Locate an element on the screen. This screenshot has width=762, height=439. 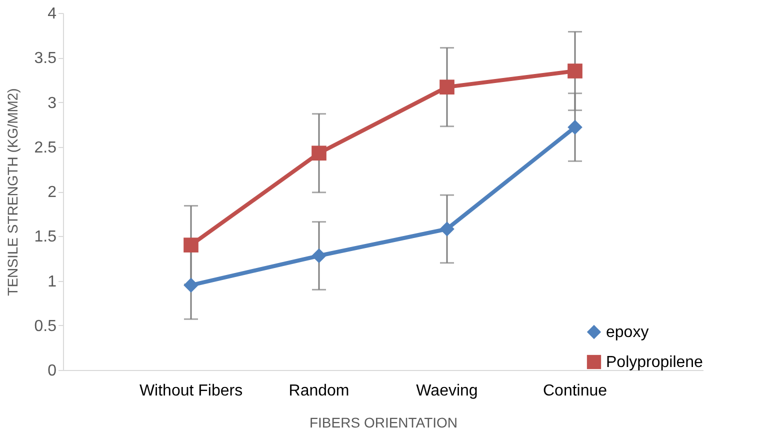
x-tick-label: Without Fibers is located at coordinates (191, 391).